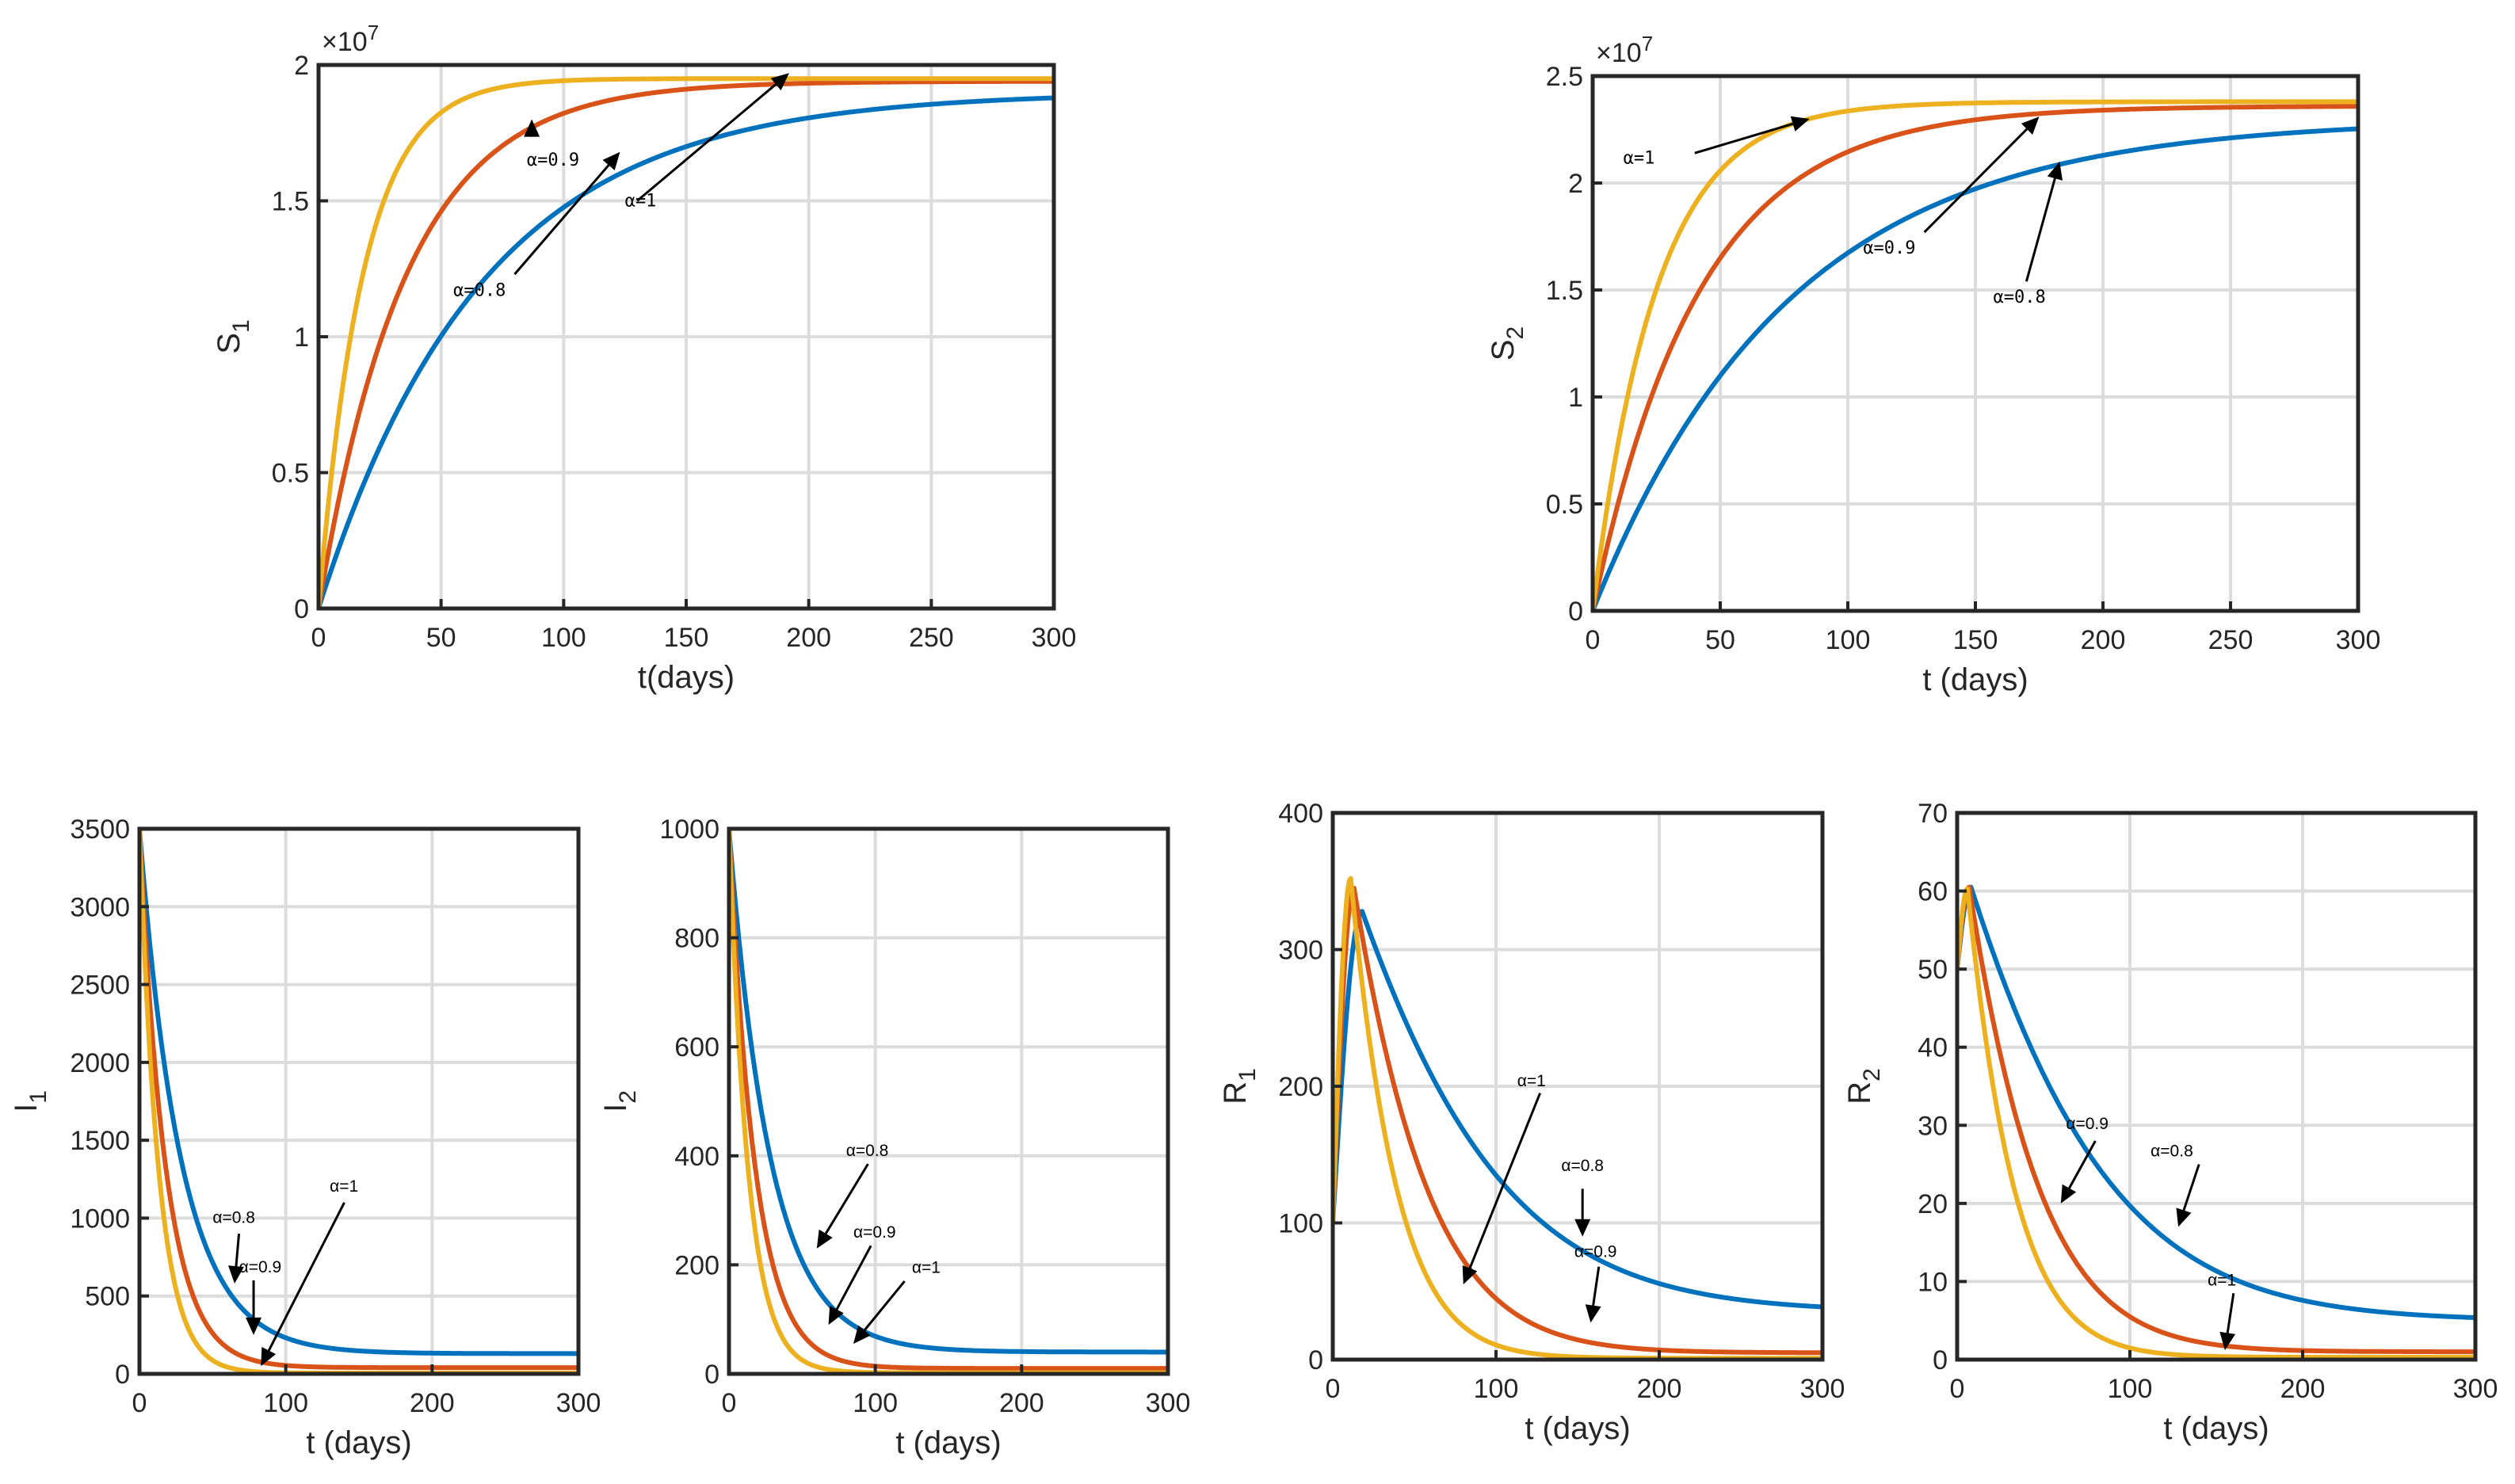 Image resolution: width=2515 pixels, height=1484 pixels. I want to click on y-tick-label: 800, so click(696, 939).